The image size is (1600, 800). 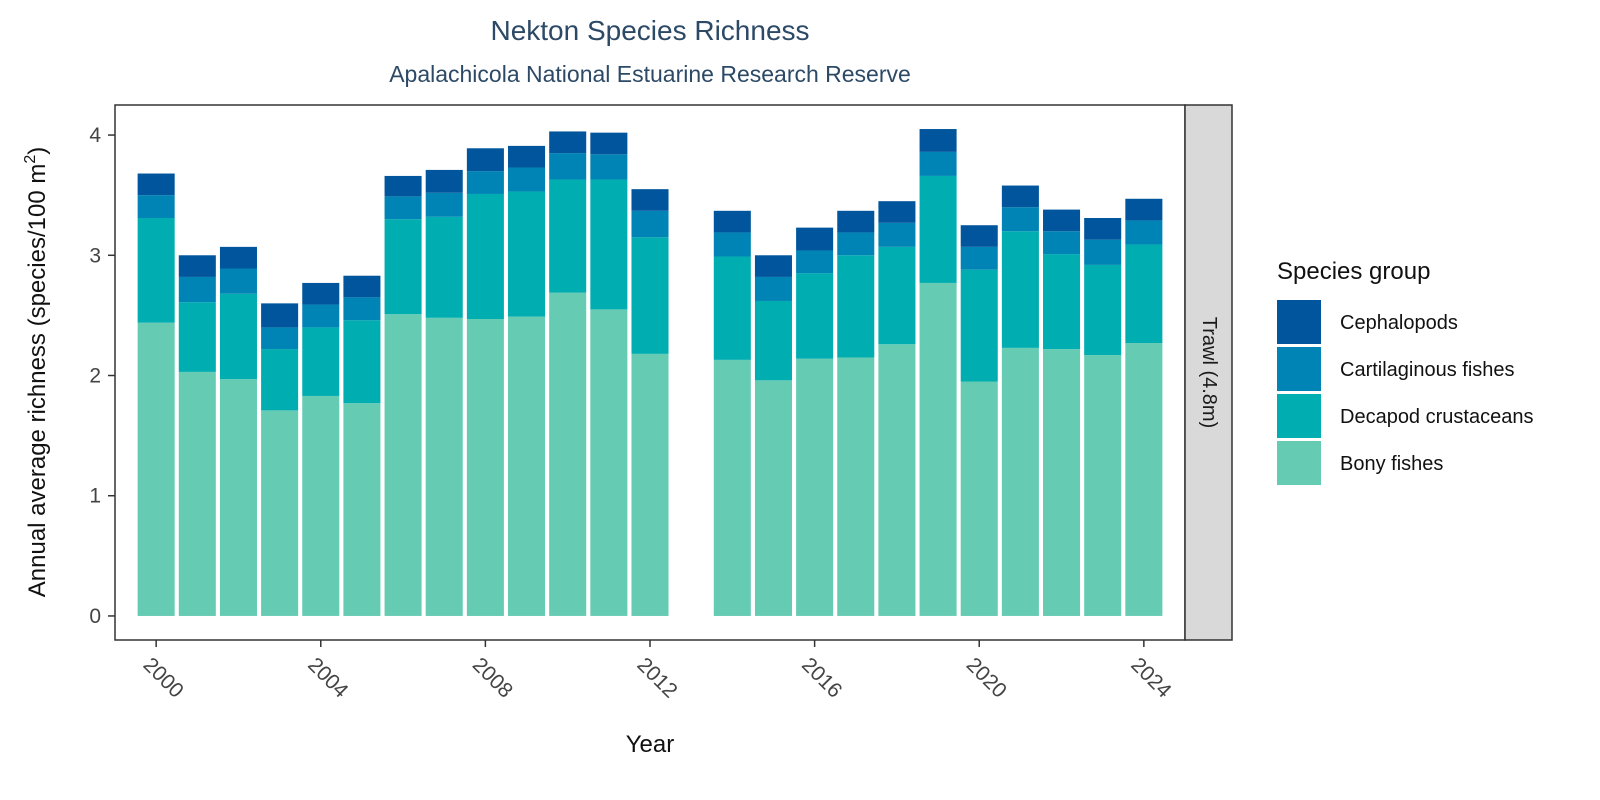 I want to click on bar-2008-decapod-crustaceans, so click(x=485, y=256).